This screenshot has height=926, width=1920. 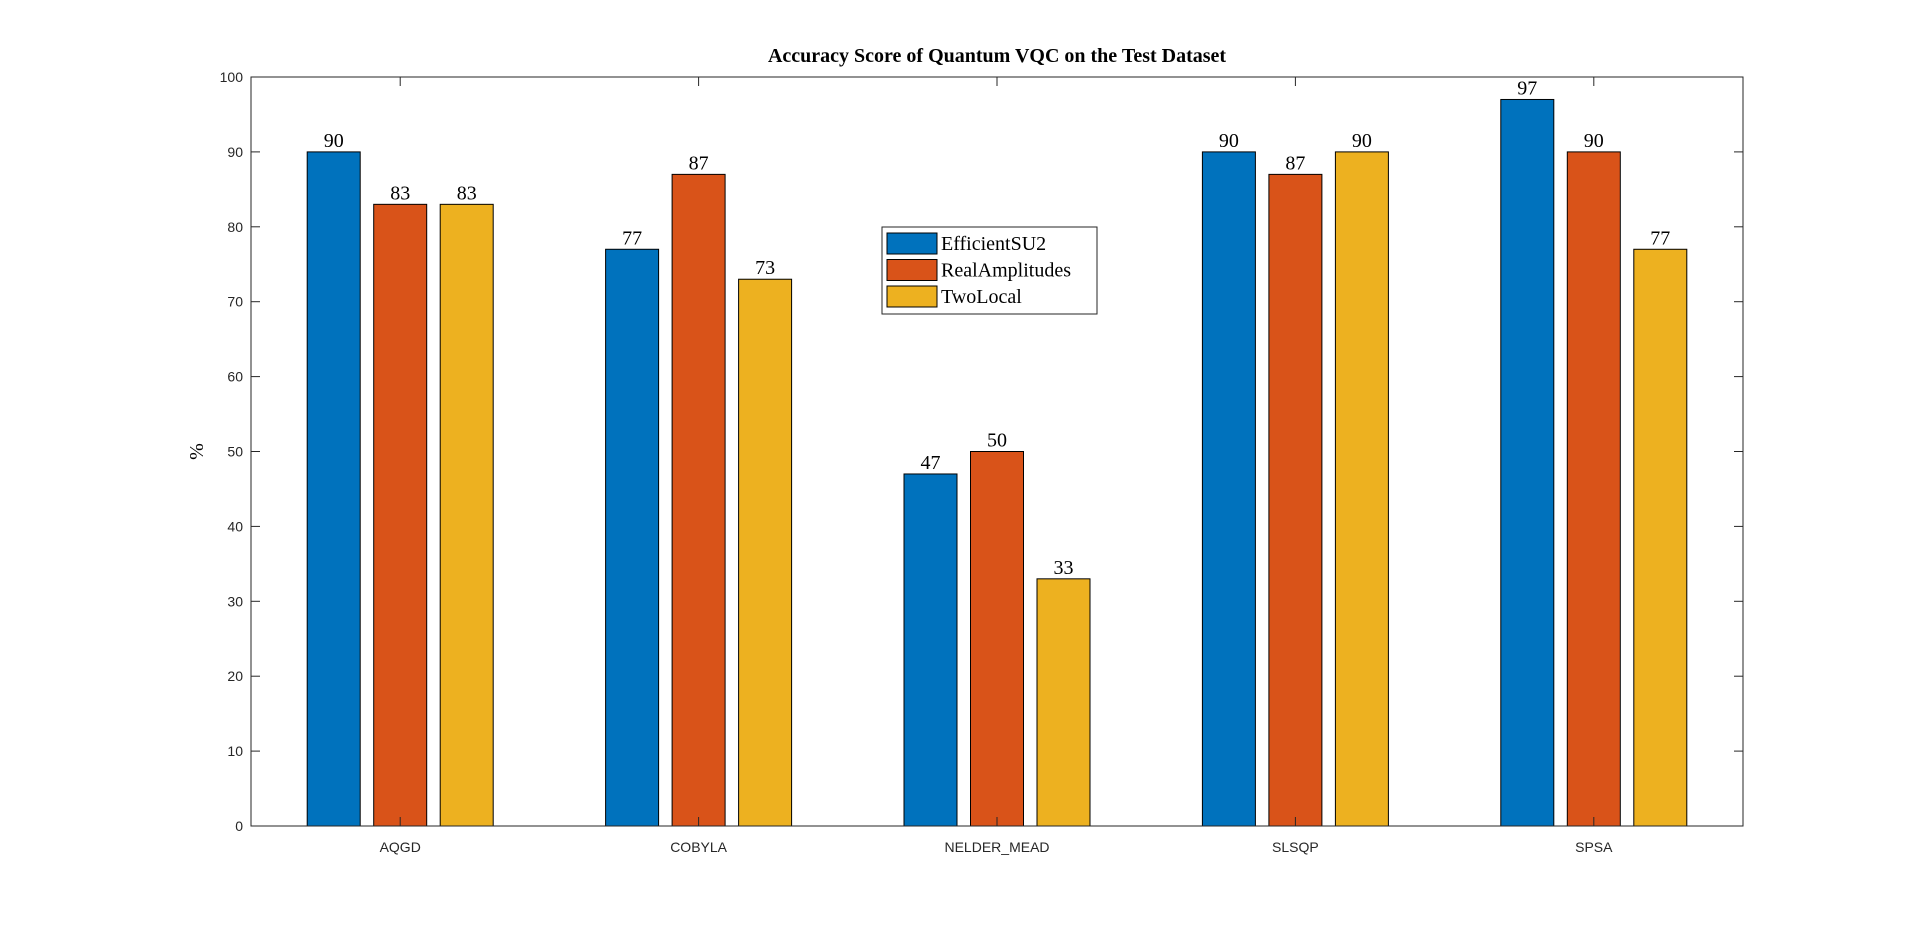 What do you see at coordinates (197, 451) in the screenshot?
I see `y-axis-label: %` at bounding box center [197, 451].